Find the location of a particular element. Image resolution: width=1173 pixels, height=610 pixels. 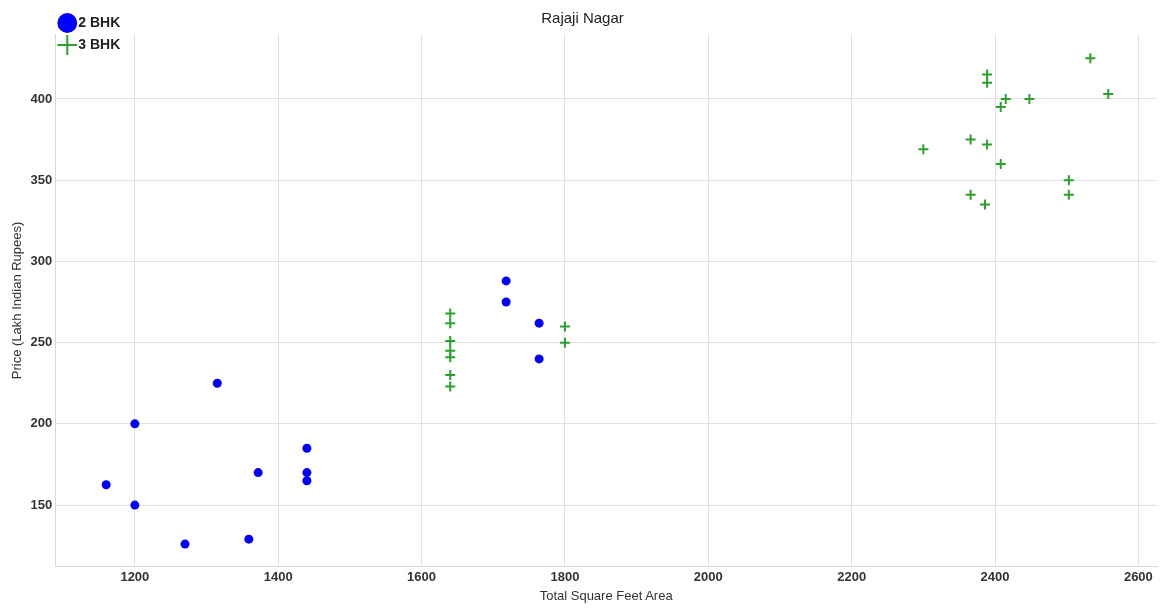

y-tick-label: 250 is located at coordinates (41, 342).